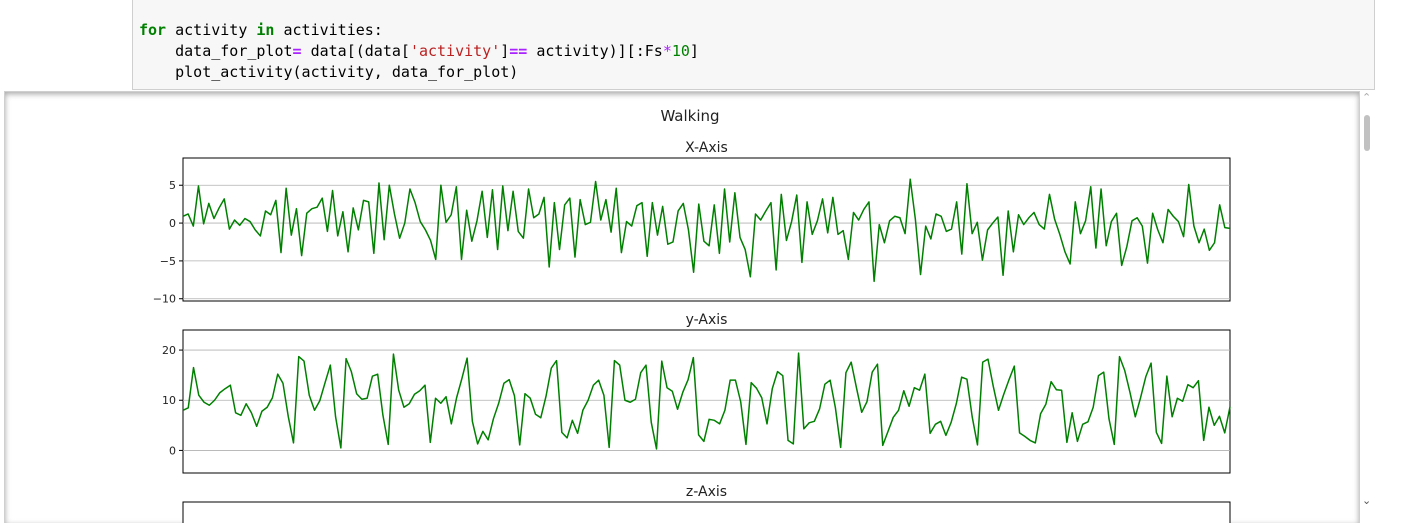 The width and height of the screenshot is (1409, 523). I want to click on code-token: for, so click(153, 30).